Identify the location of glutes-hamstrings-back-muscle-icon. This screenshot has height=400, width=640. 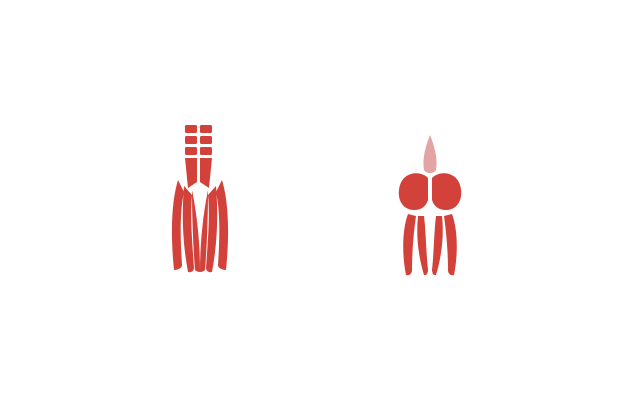
(430, 205).